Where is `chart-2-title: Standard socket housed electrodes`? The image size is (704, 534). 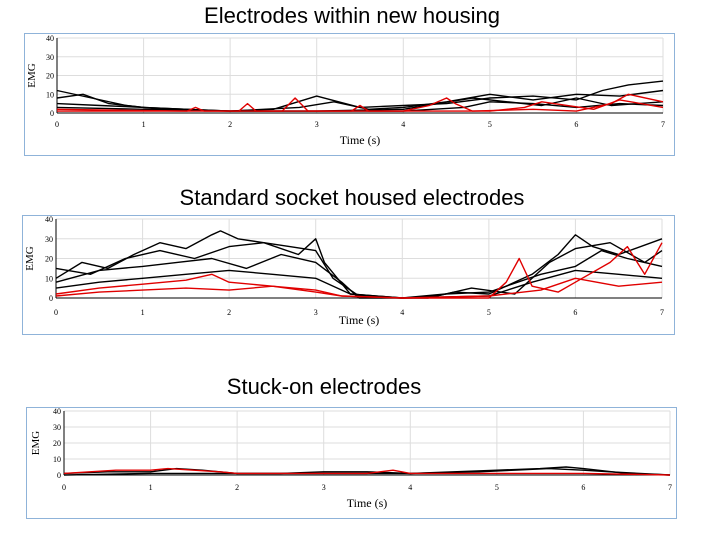 chart-2-title: Standard socket housed electrodes is located at coordinates (352, 197).